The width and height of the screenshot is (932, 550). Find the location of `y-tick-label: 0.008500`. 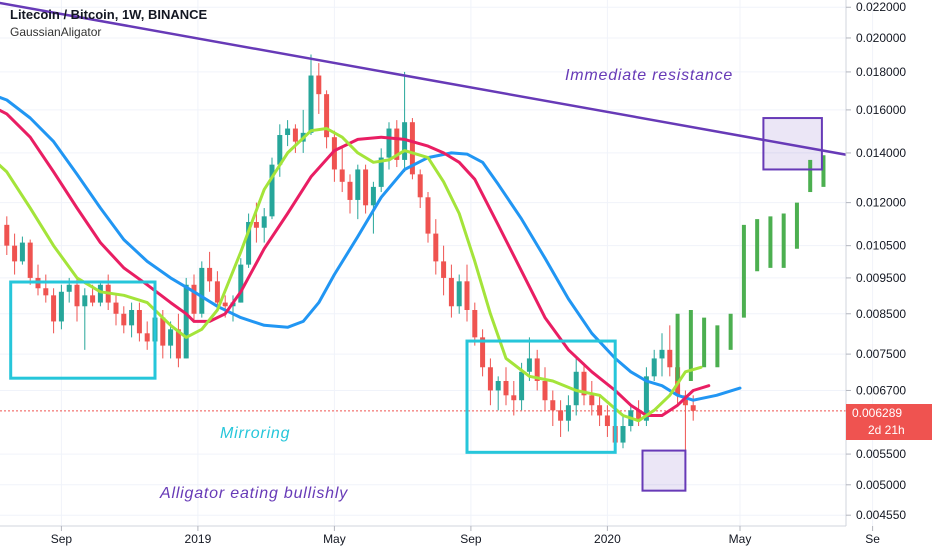

y-tick-label: 0.008500 is located at coordinates (881, 314).